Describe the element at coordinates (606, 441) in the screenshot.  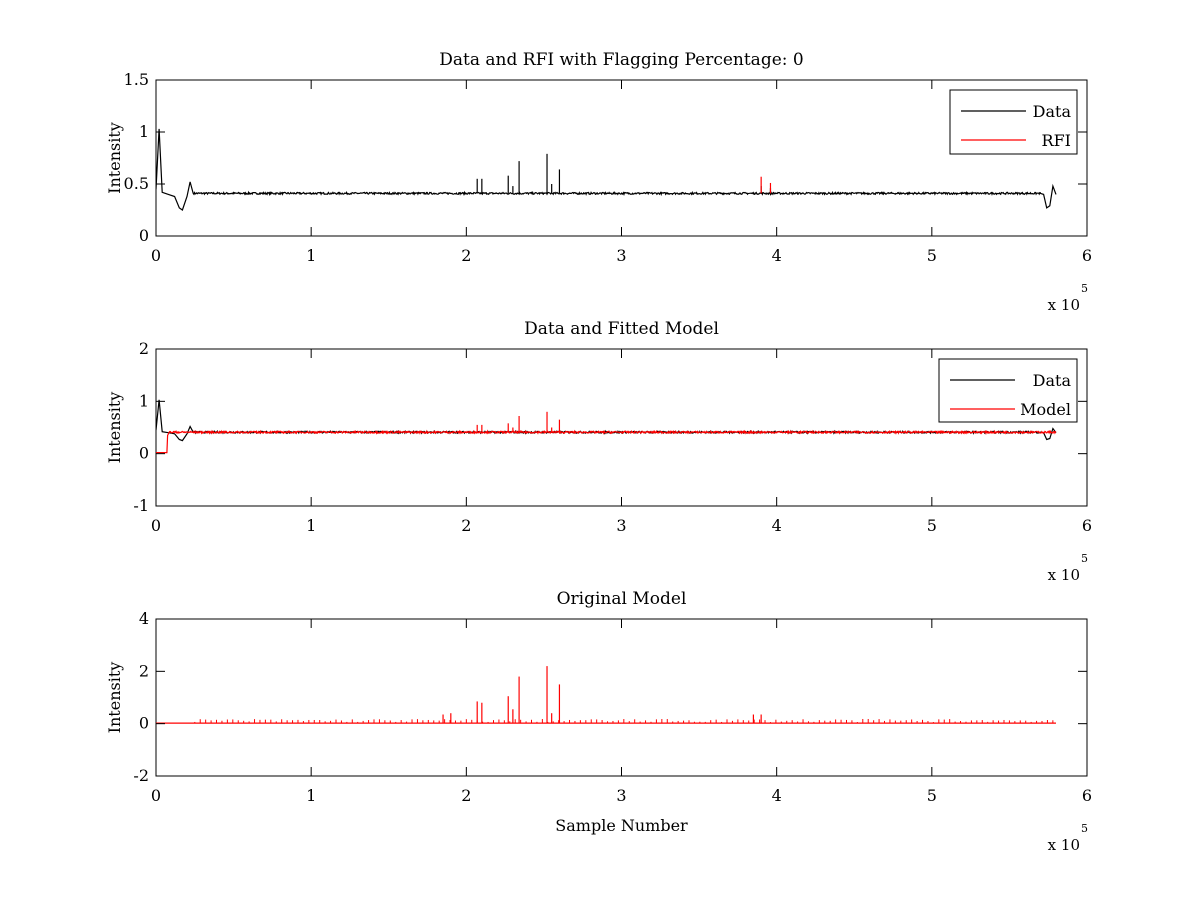
I see `series-model-line` at that location.